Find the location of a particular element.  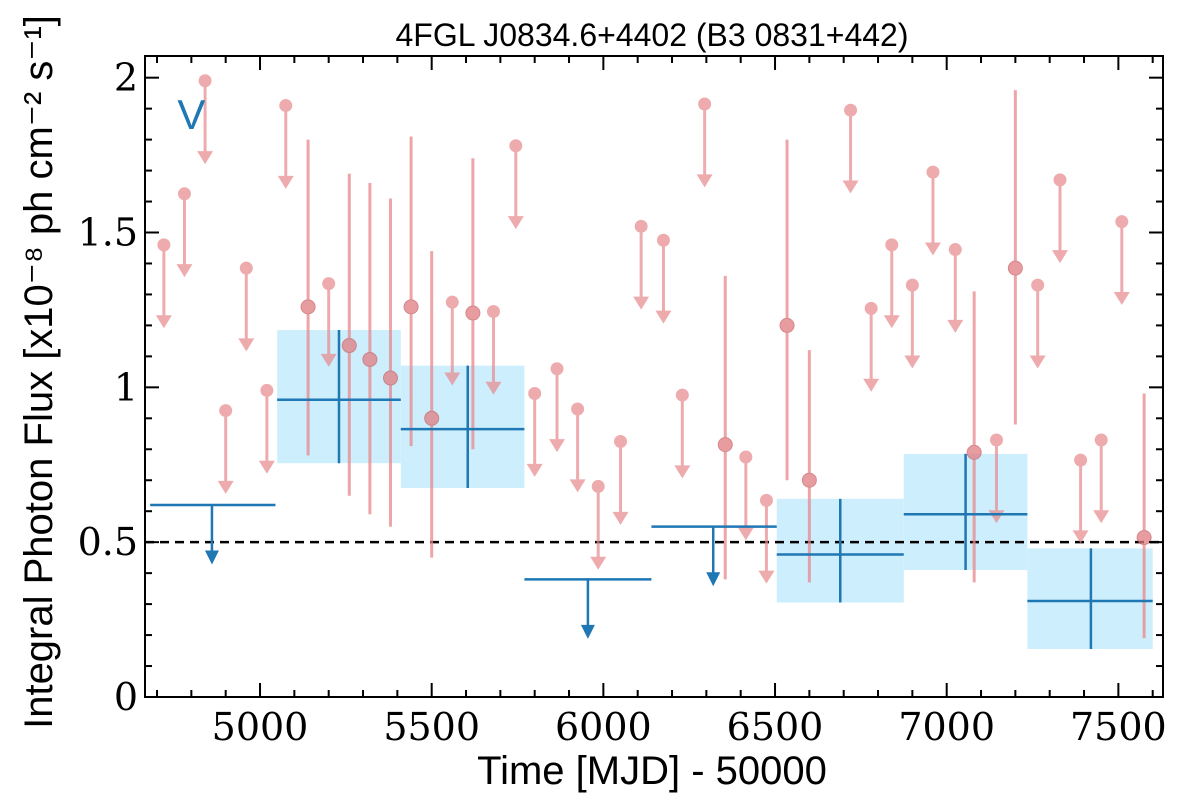

x-tick-label: 6500 is located at coordinates (775, 727).